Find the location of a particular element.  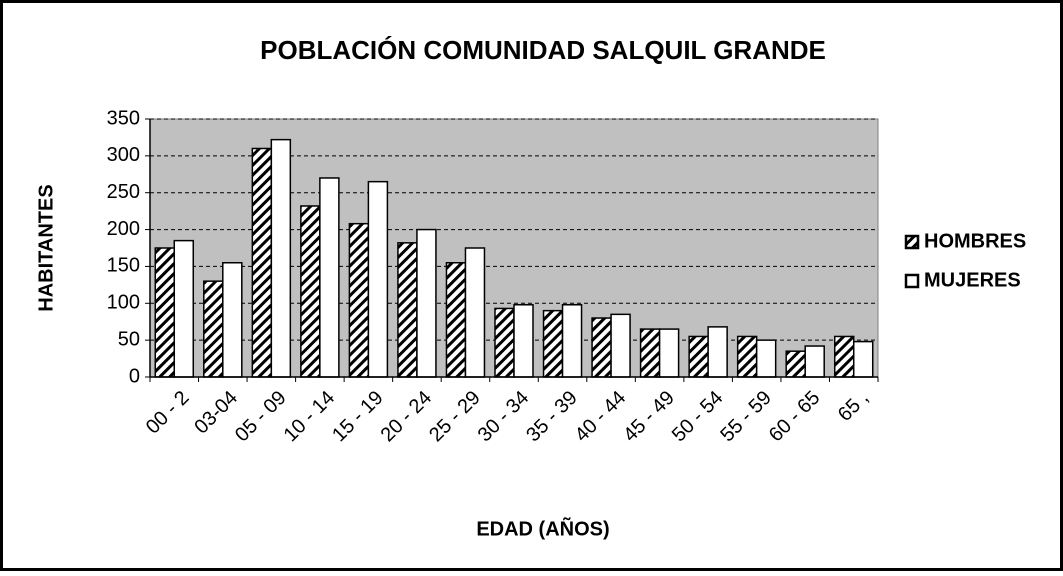

chart-title: POBLACIÓN COMUNIDAD SALQUIL GRANDE is located at coordinates (543, 50).